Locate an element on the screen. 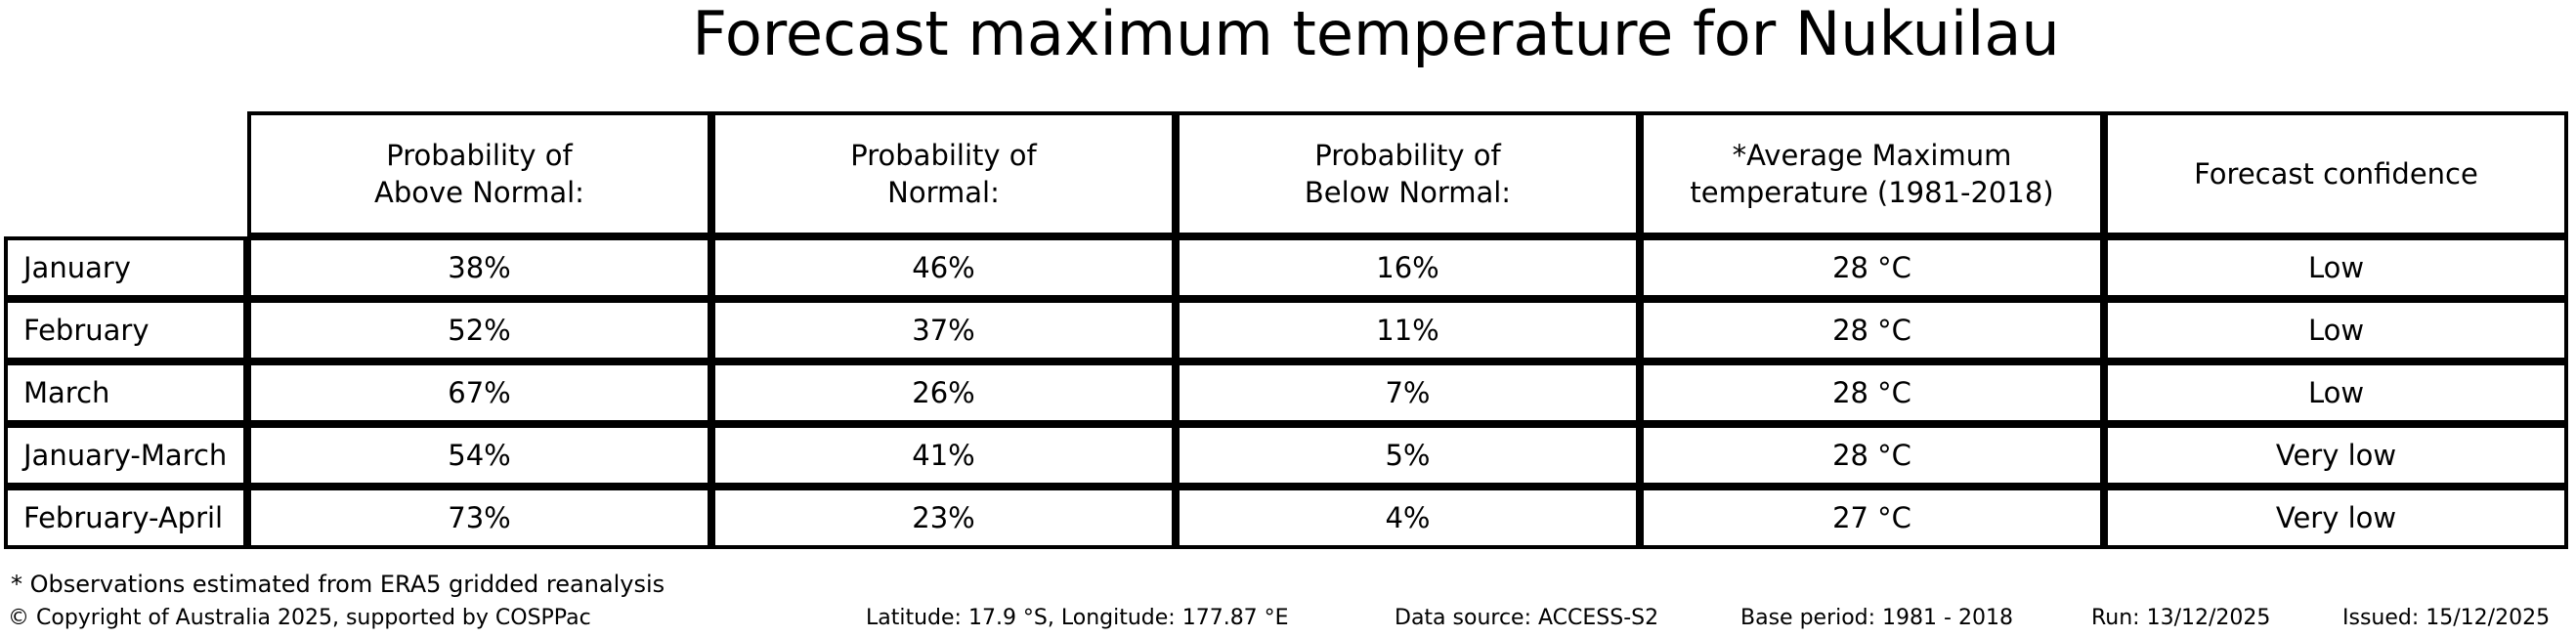 The image size is (2576, 637). cell-below-normal: 11% is located at coordinates (1408, 330).